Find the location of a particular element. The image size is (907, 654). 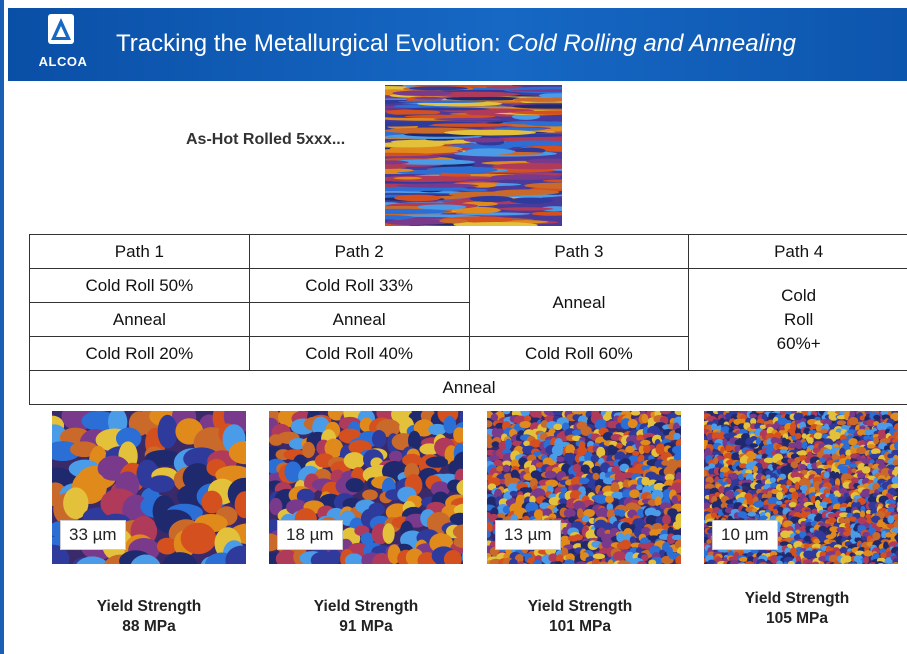

logo-text: ALCOA is located at coordinates (63, 61).